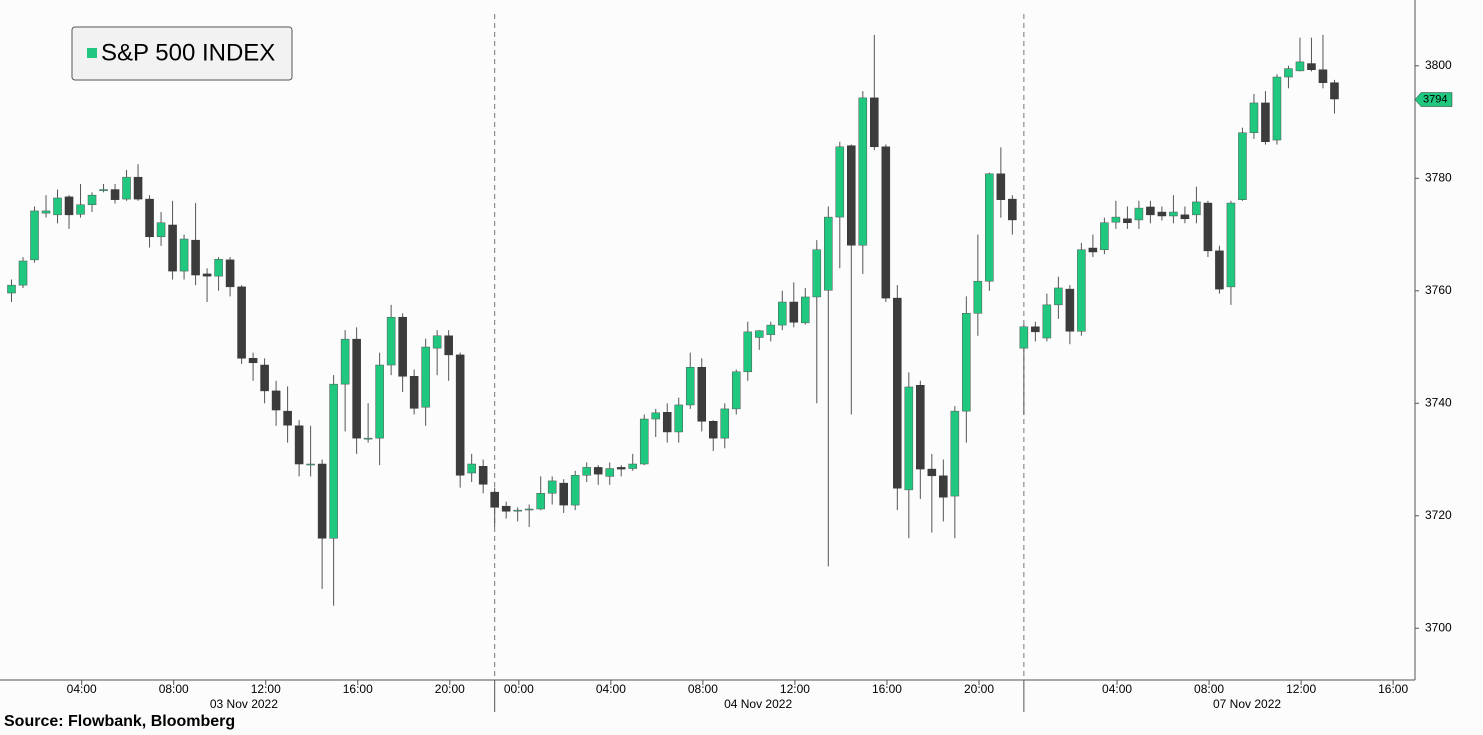  What do you see at coordinates (1301, 689) in the screenshot?
I see `x-tick-label: 12:00` at bounding box center [1301, 689].